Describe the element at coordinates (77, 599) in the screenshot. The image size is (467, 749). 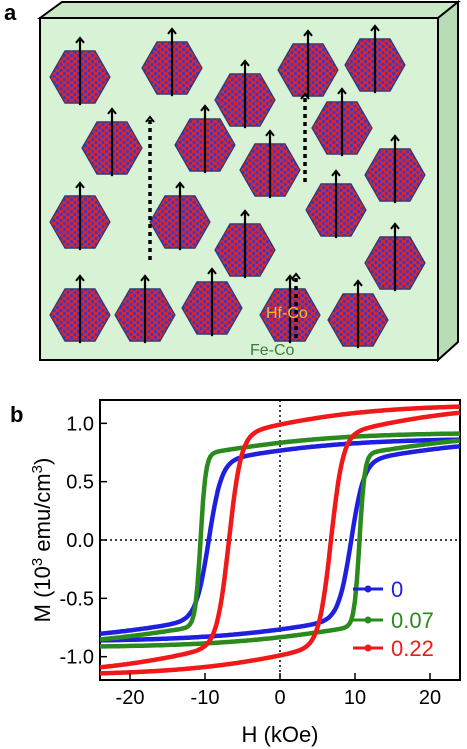
I see `y-tick-label-3: -0.5` at that location.